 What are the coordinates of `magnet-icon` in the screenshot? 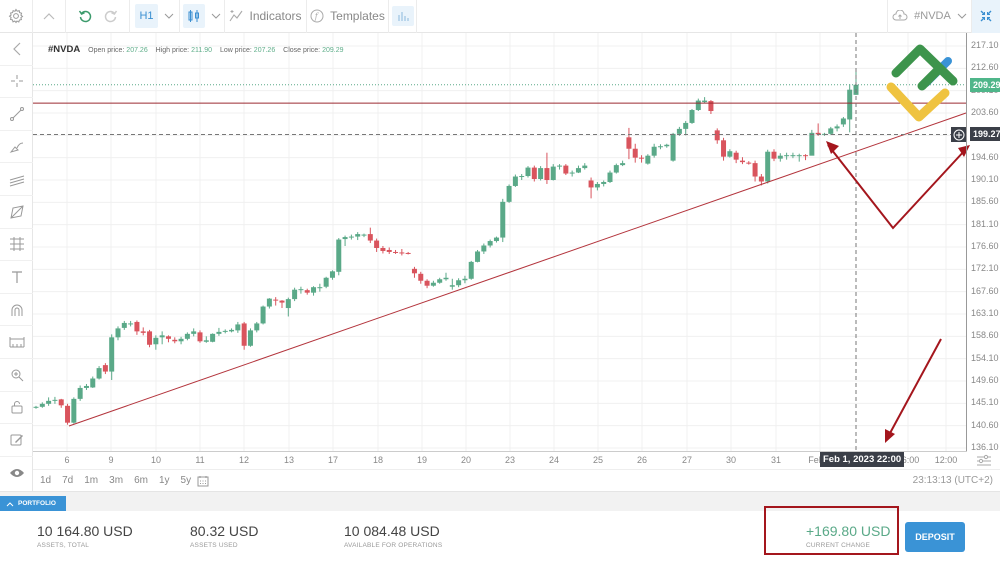 It's located at (16, 310).